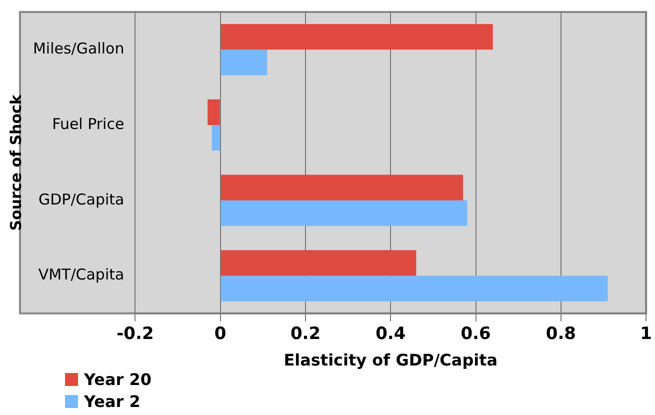 This screenshot has width=655, height=415. What do you see at coordinates (391, 334) in the screenshot?
I see `x-tick-label: 0.4` at bounding box center [391, 334].